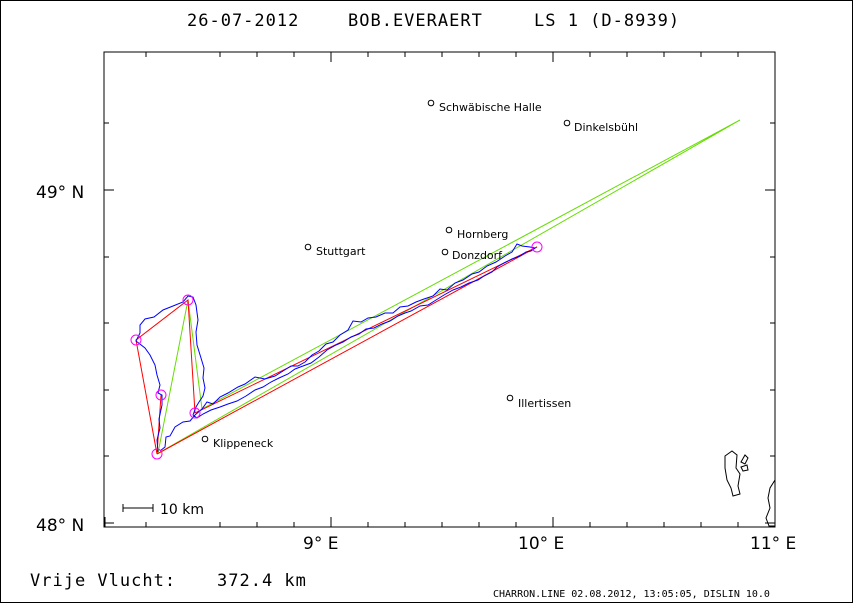 The width and height of the screenshot is (853, 603). What do you see at coordinates (449, 230) in the screenshot?
I see `place-marker-hornberg` at bounding box center [449, 230].